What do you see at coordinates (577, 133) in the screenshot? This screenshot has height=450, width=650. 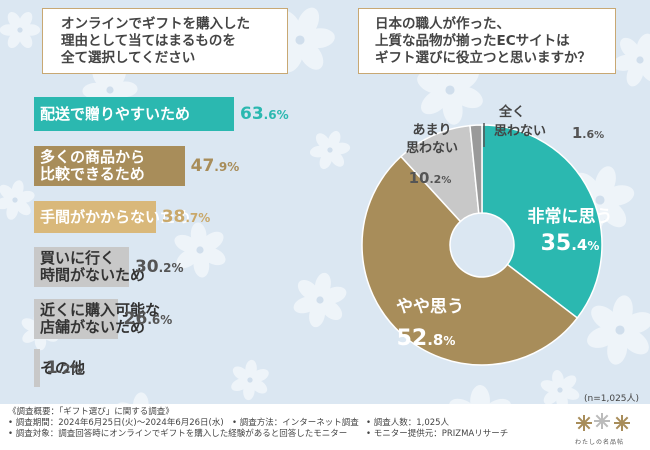 I see `slice-value-int: 1` at bounding box center [577, 133].